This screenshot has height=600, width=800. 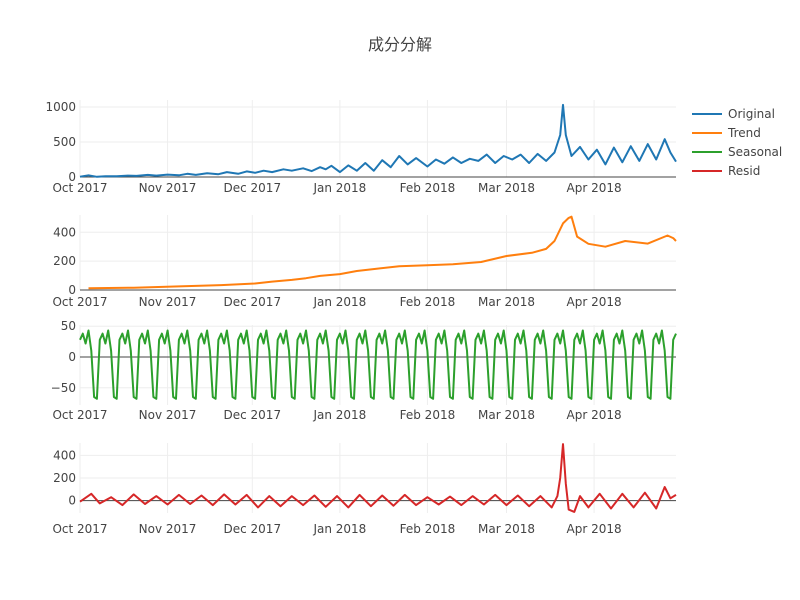 I want to click on chart-title: 成分分解, so click(x=400, y=44).